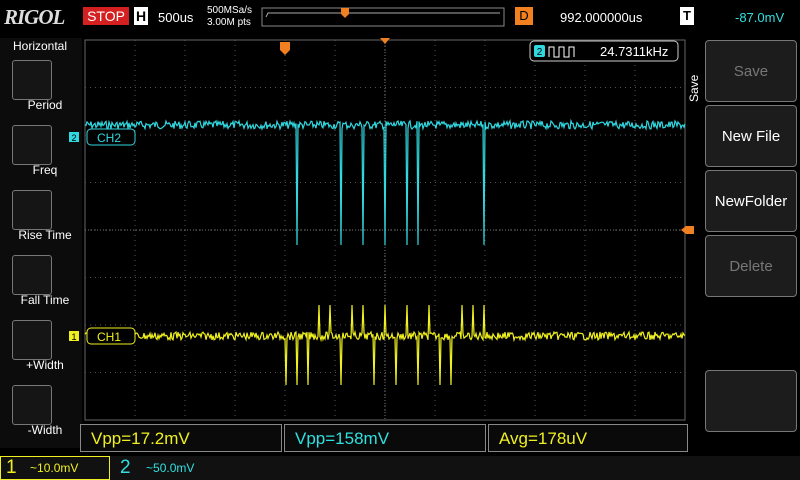 This screenshot has width=800, height=480. What do you see at coordinates (524, 16) in the screenshot?
I see `delay-label: D` at bounding box center [524, 16].